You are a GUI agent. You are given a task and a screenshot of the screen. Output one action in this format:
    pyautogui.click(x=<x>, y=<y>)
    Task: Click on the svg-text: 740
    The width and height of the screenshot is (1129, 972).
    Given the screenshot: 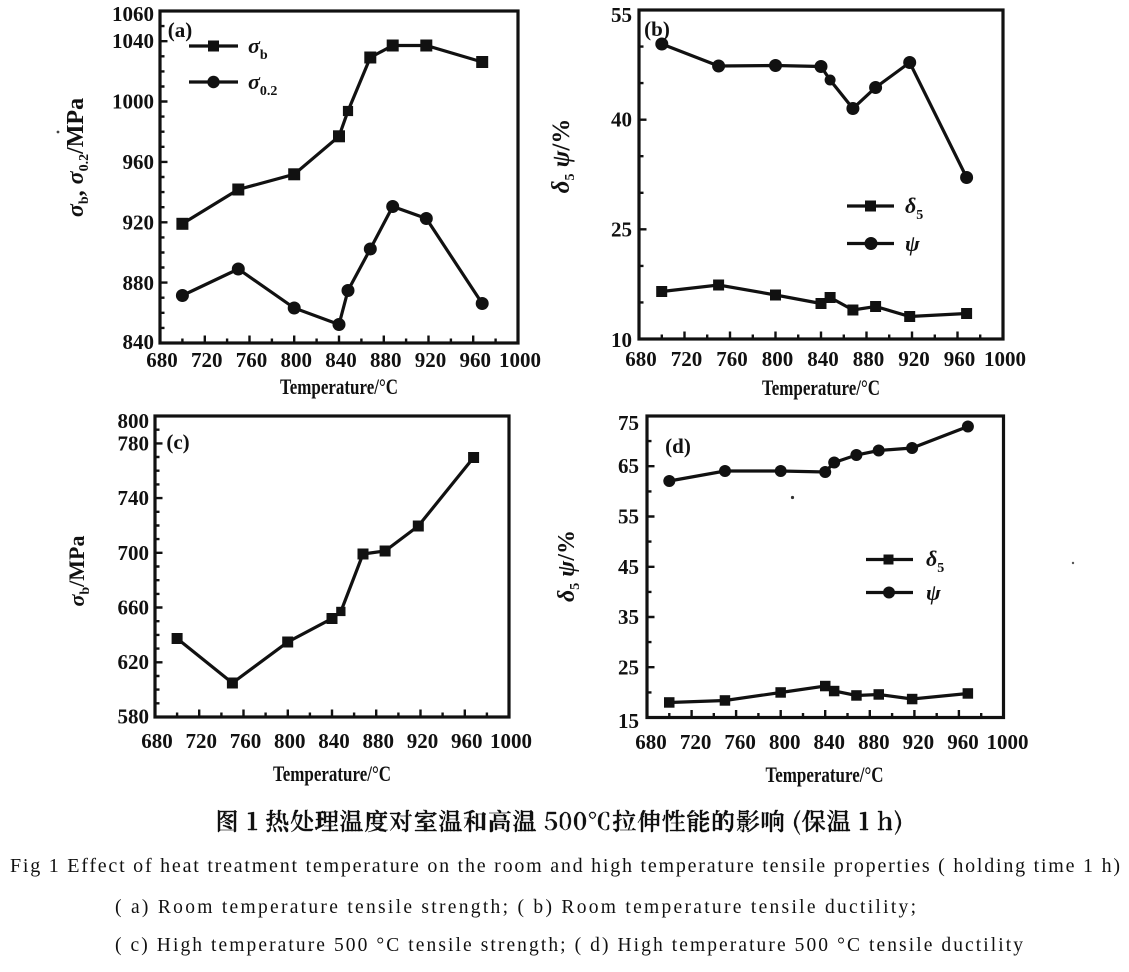 What is the action you would take?
    pyautogui.click(x=134, y=498)
    